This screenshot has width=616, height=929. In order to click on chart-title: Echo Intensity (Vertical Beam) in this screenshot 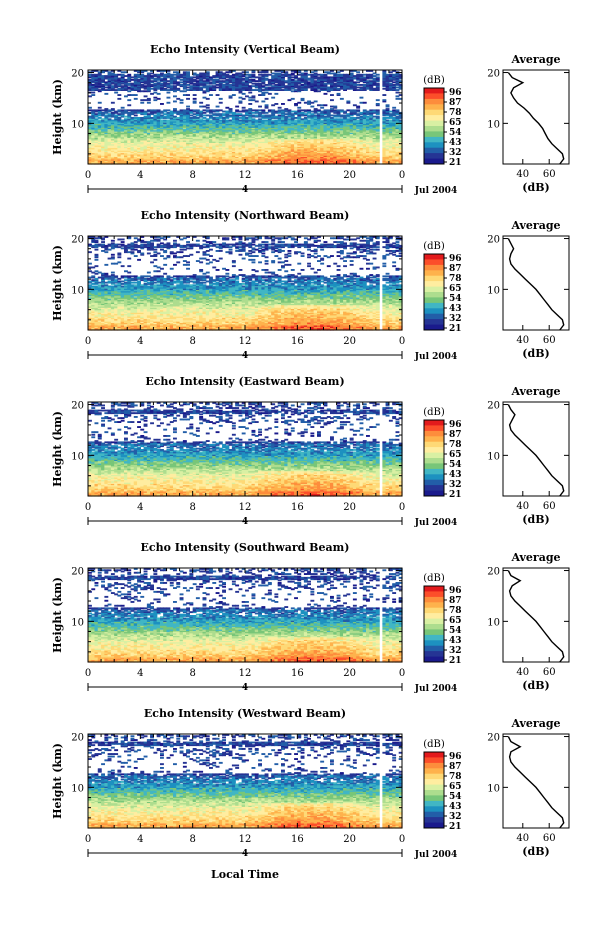, I will do `click(245, 49)`.